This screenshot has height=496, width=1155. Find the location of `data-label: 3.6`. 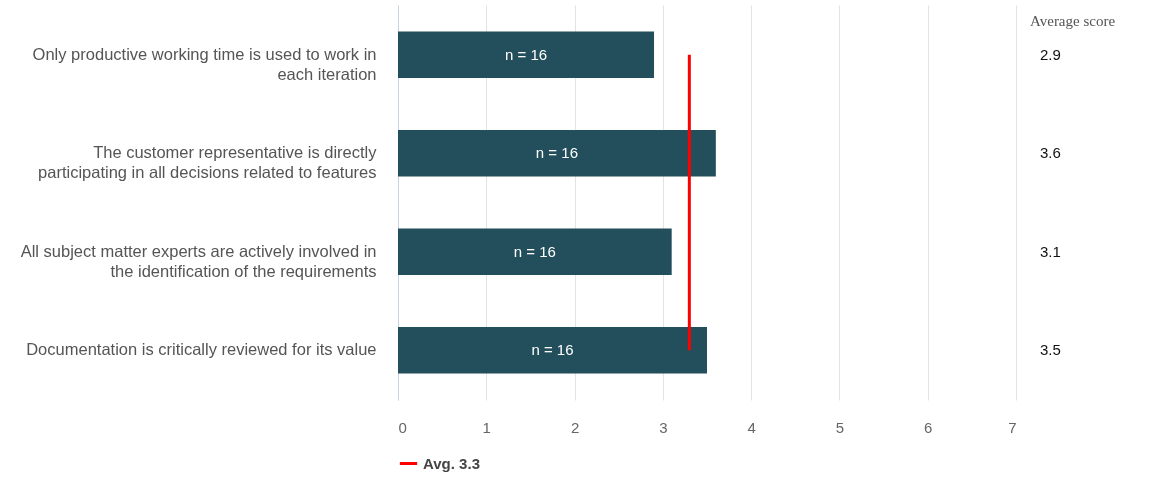

data-label: 3.6 is located at coordinates (1050, 153).